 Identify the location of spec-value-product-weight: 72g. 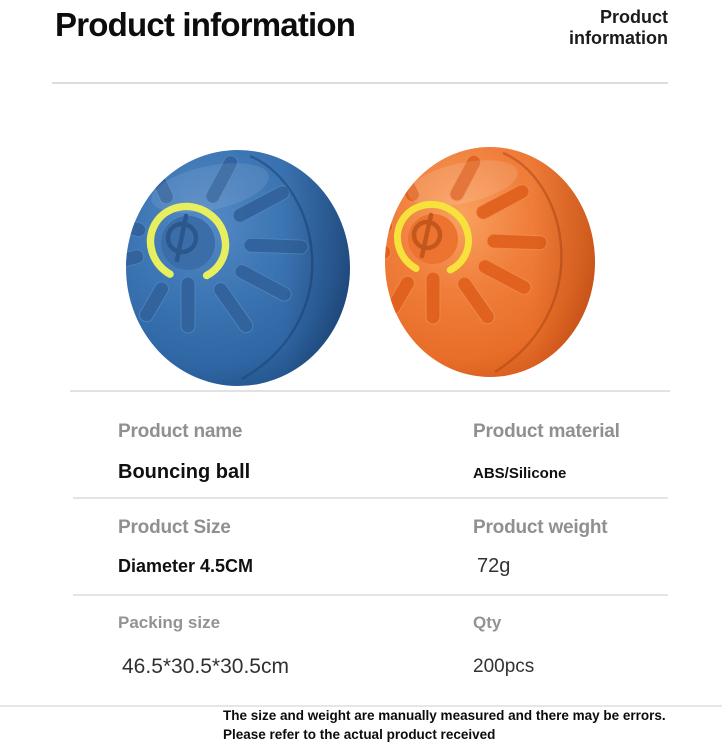
(494, 566).